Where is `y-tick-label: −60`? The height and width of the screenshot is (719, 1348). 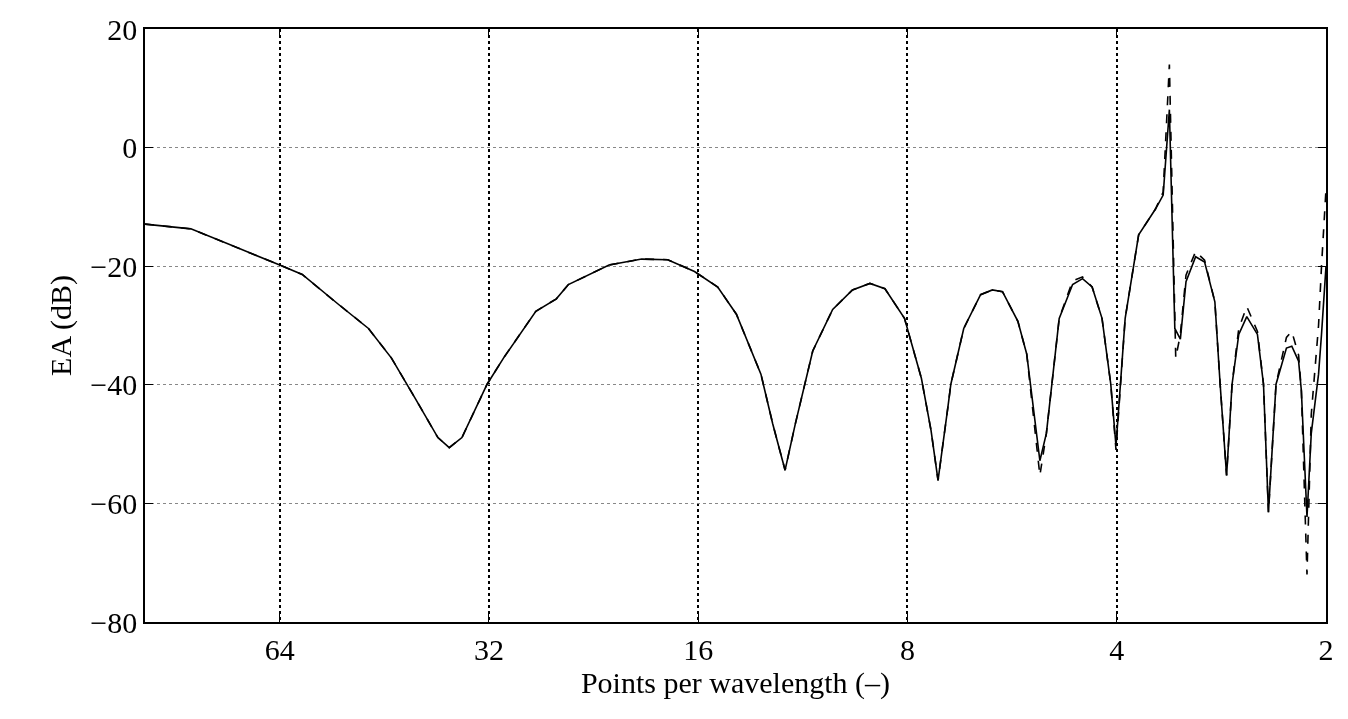
y-tick-label: −60 is located at coordinates (114, 503).